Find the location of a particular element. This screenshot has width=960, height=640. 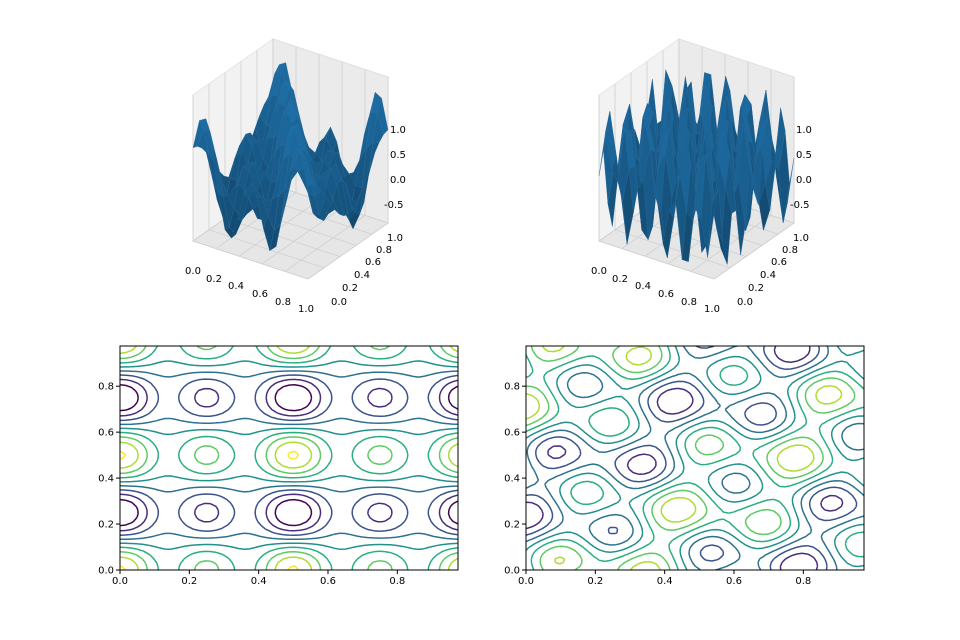

contour-plot-2: 0.0 0.2 0.4 0.6 0.8 0.0 0.2 0.4 0.6 0.8 is located at coordinates (684, 466).